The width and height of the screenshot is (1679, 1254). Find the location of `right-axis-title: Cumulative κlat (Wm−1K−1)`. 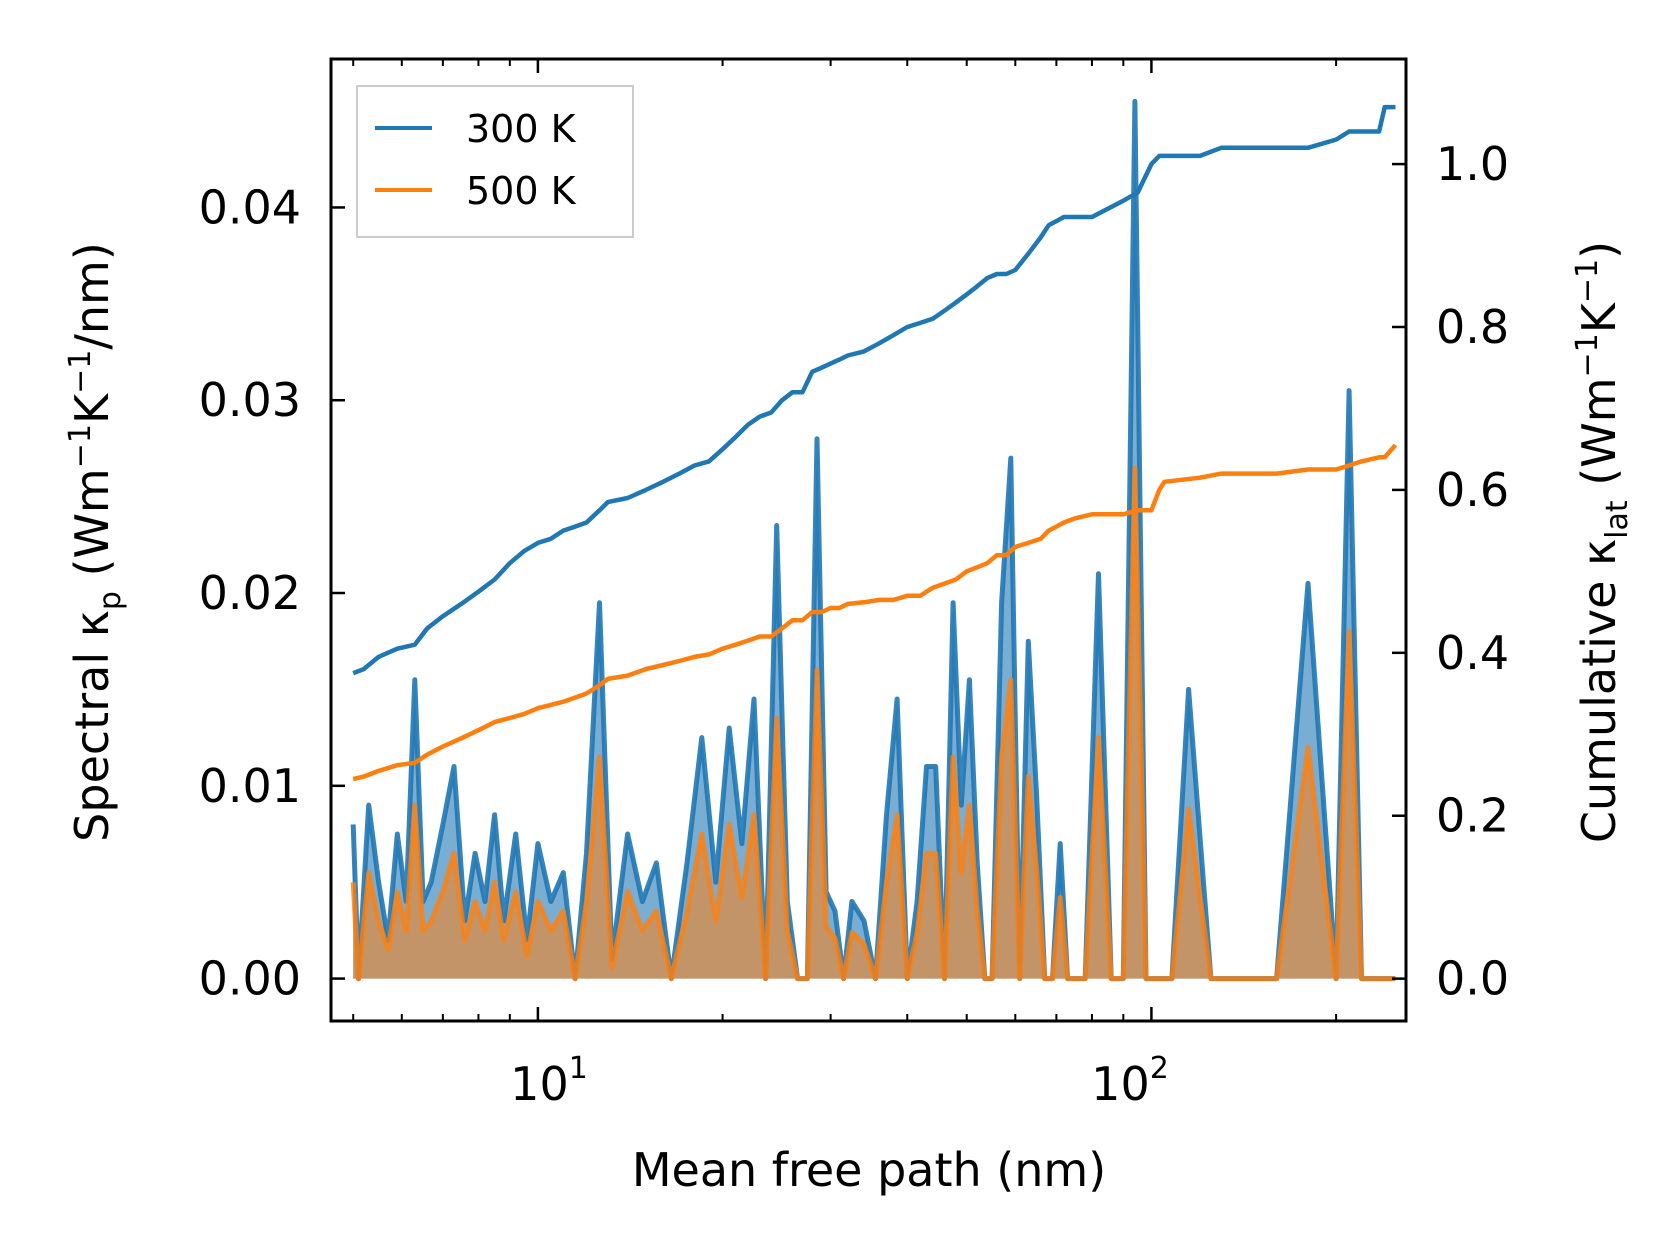

right-axis-title: Cumulative κlat (Wm−1K−1) is located at coordinates (1602, 542).